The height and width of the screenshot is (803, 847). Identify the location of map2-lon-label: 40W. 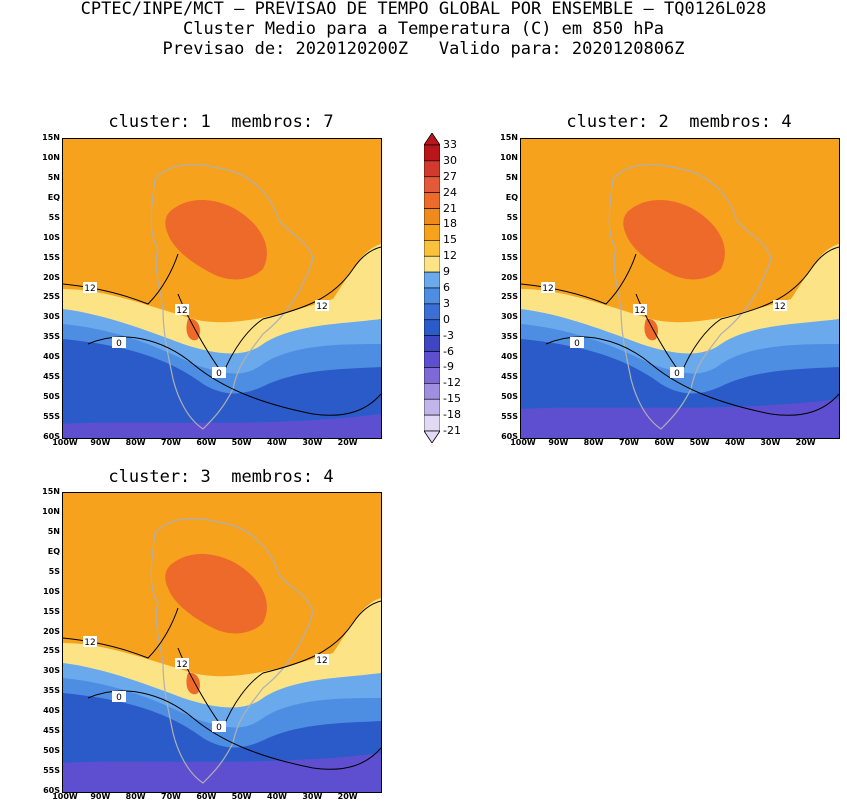
(735, 442).